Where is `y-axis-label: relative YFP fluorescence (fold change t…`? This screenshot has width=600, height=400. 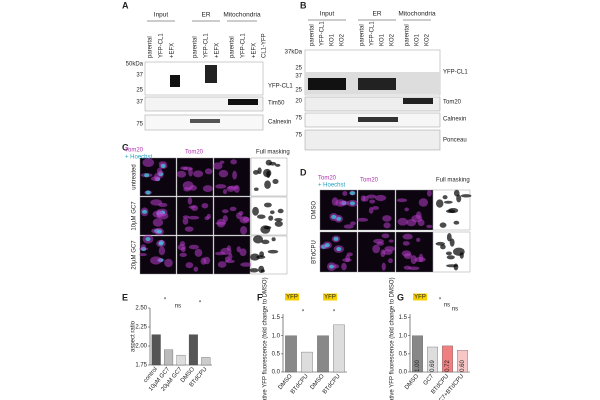
y-axis-label: relative YFP fluorescence (fold change t… is located at coordinates (266, 338).